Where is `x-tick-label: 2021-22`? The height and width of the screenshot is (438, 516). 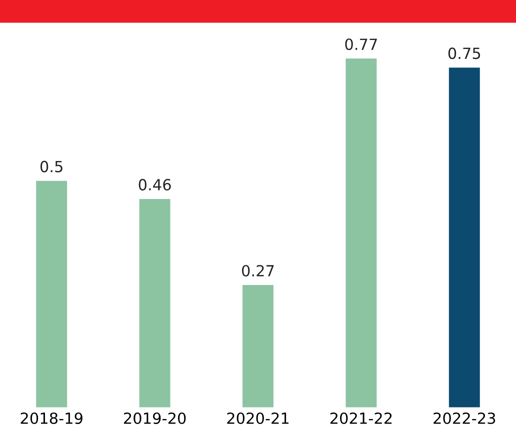
x-tick-label: 2021-22 is located at coordinates (361, 418).